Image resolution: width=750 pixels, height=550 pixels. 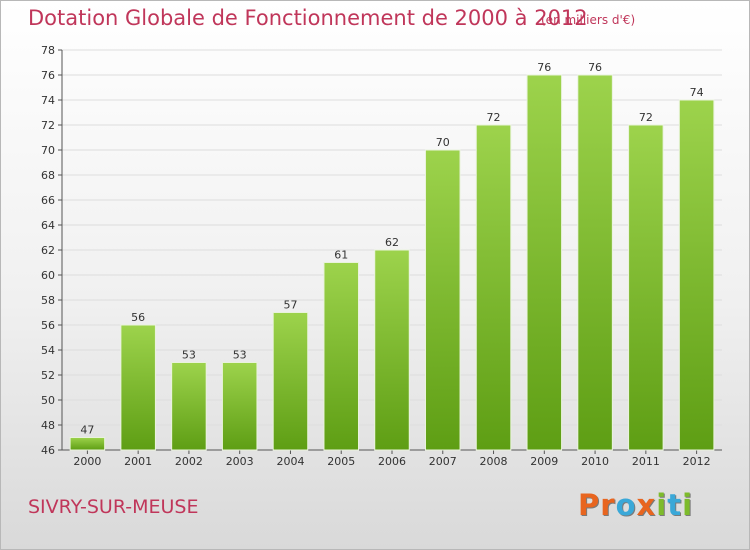 What do you see at coordinates (675, 505) in the screenshot?
I see `brand-letter: t` at bounding box center [675, 505].